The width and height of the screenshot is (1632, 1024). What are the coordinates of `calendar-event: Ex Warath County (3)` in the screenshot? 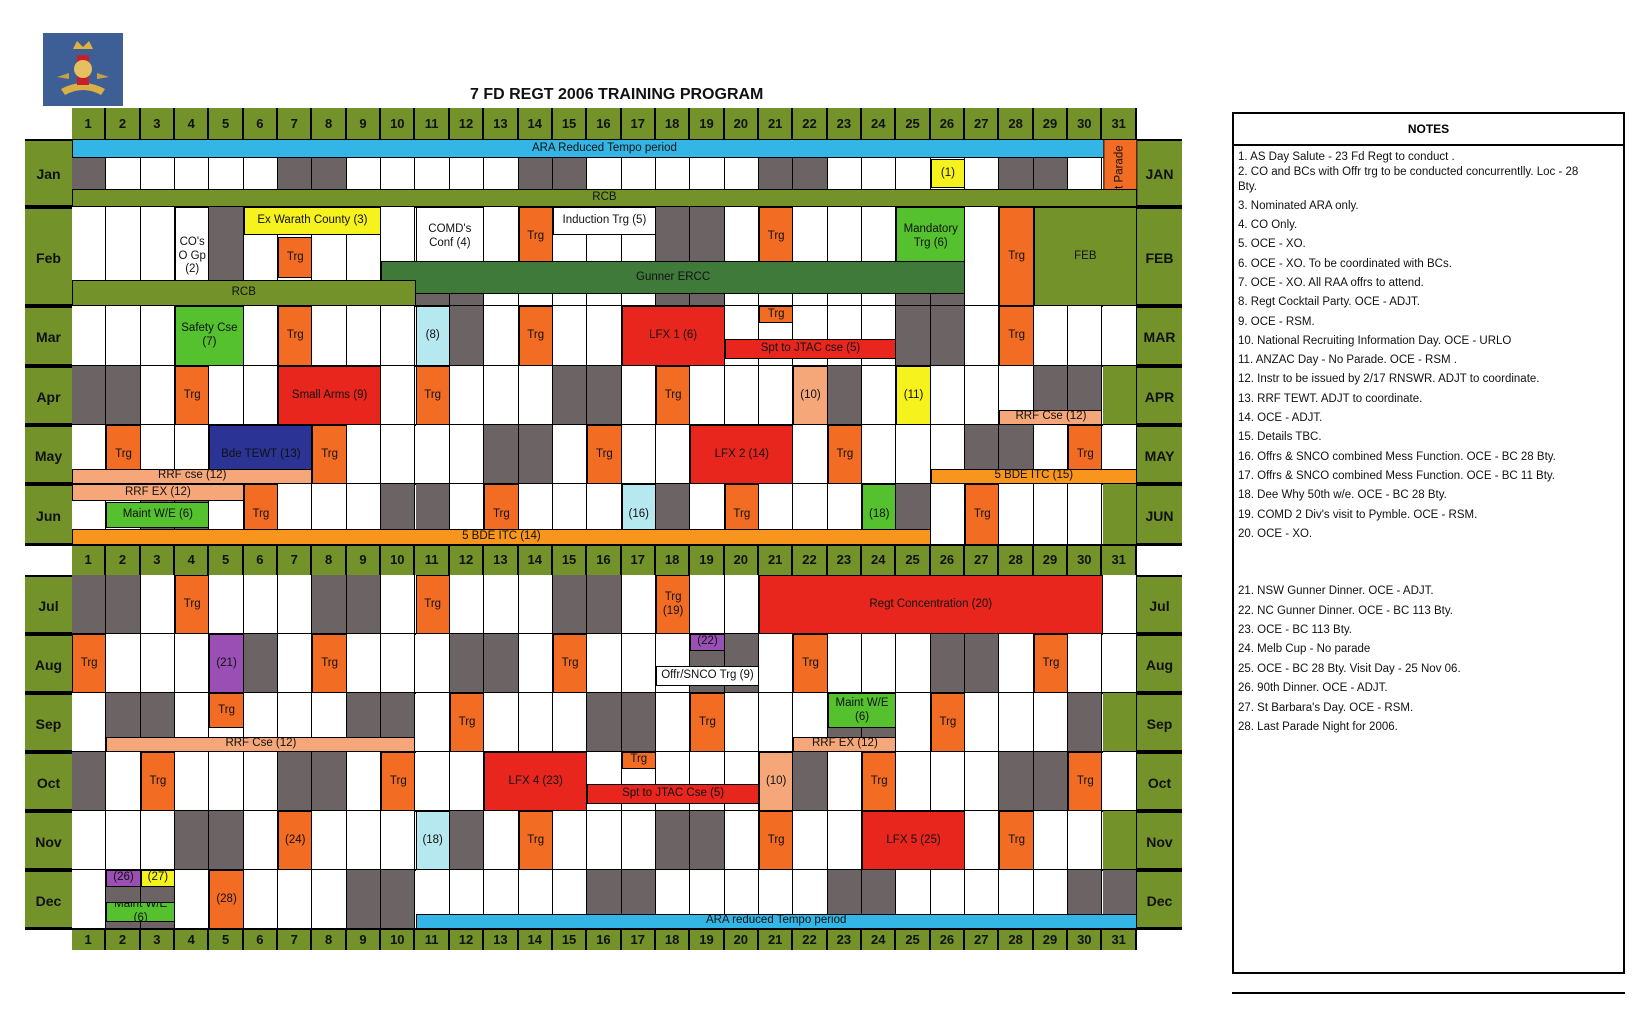 It's located at (312, 221).